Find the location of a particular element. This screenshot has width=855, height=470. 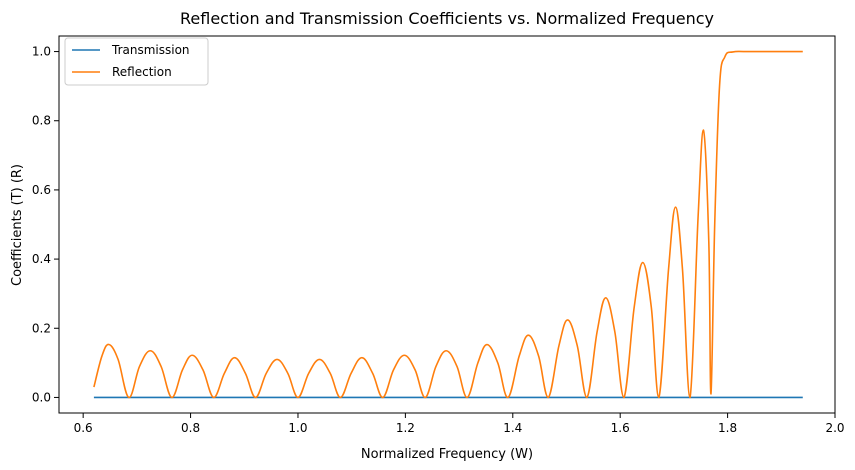

y-axis-ticks: 0.0 0.2 0.4 0.6 0.8 1.0 is located at coordinates (45, 224).